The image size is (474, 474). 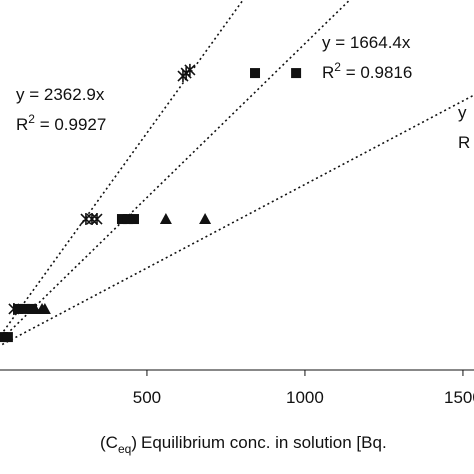 I want to click on trend-equation: y, so click(x=462, y=112).